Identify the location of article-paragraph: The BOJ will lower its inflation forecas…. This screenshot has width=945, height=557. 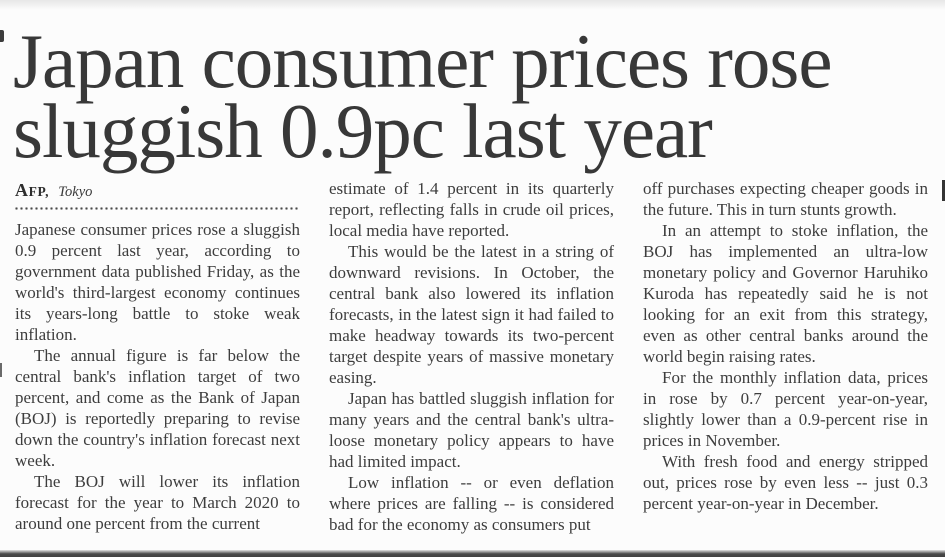
(157, 502).